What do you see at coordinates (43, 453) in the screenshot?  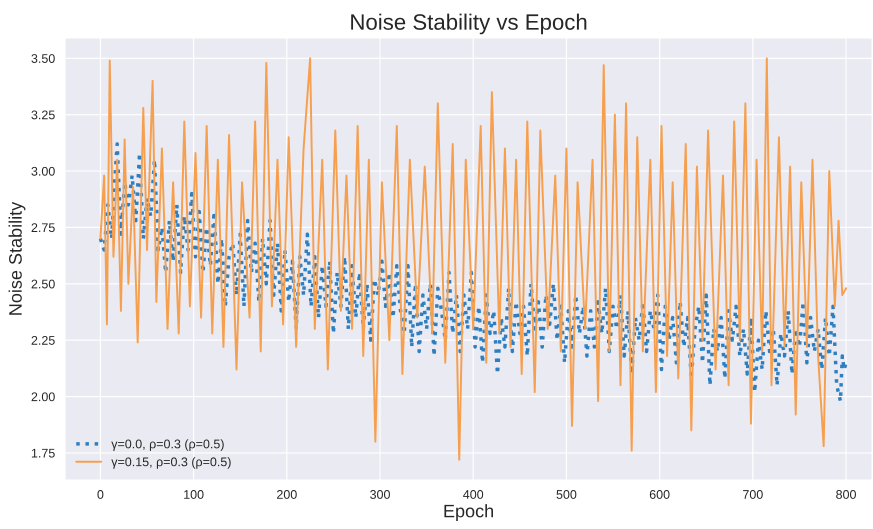 I see `y-tick-label: 1.75` at bounding box center [43, 453].